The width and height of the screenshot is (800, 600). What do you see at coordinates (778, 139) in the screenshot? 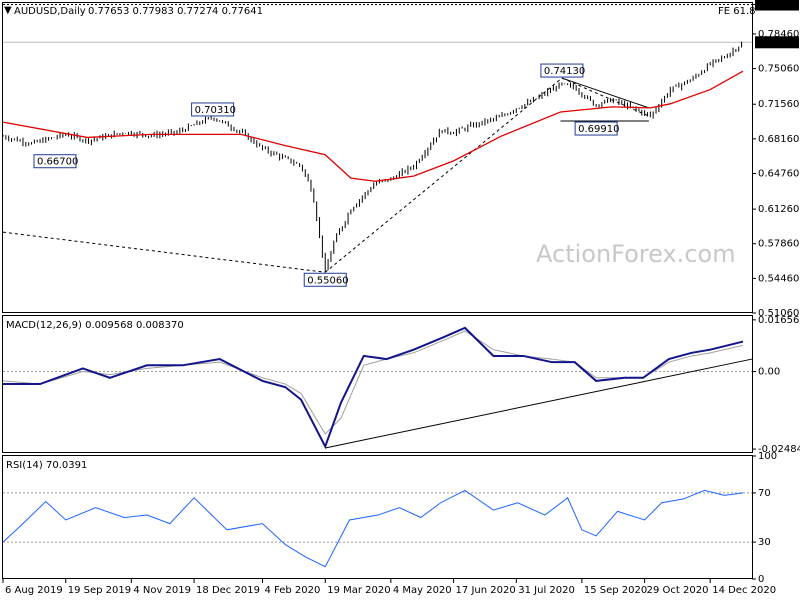
I see `y-tick-label: 0.68160` at bounding box center [778, 139].